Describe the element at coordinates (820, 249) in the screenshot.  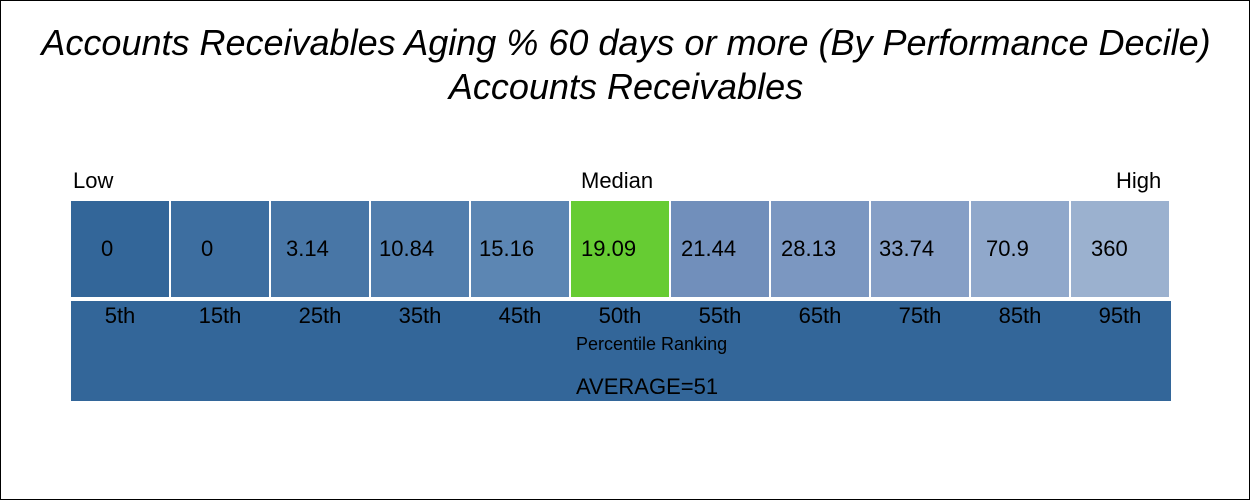
I see `decile-cell-65th: 28.13` at that location.